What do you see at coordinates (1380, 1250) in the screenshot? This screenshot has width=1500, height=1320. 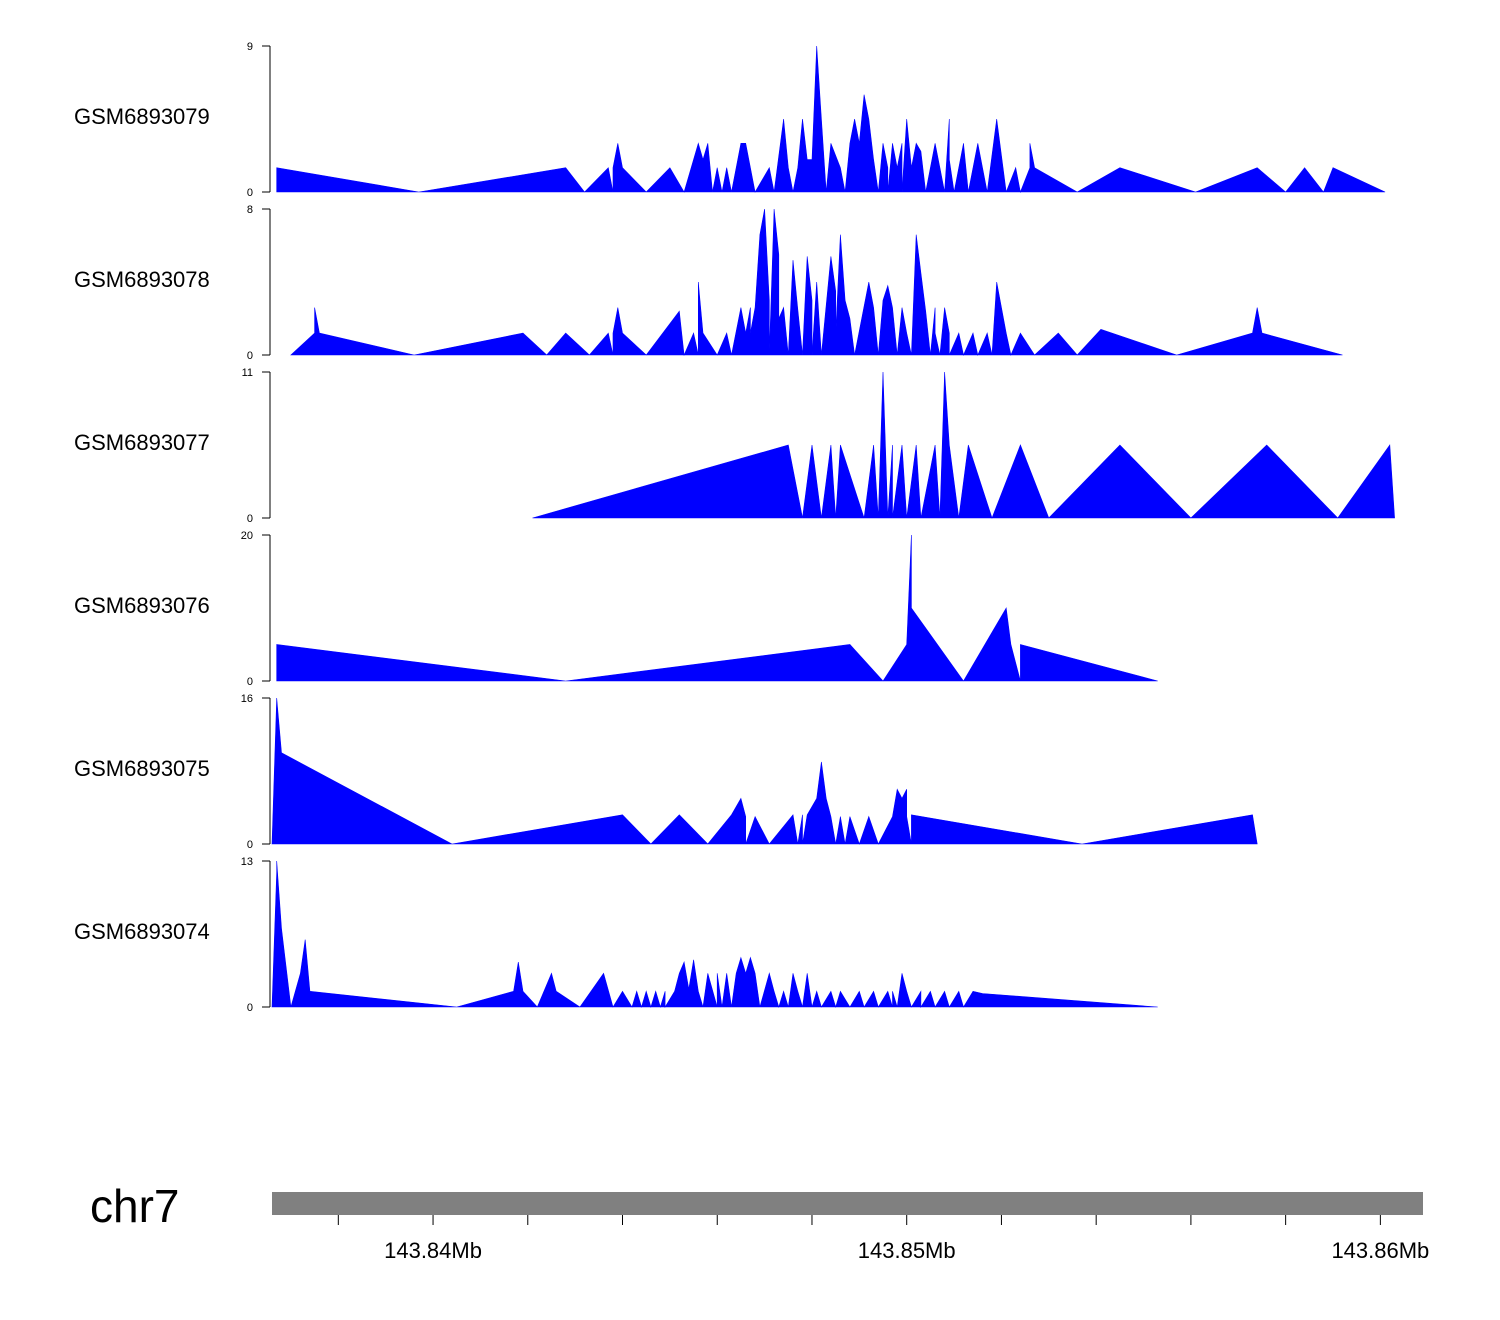 I see `x-tick-label: 143.86Mb` at bounding box center [1380, 1250].